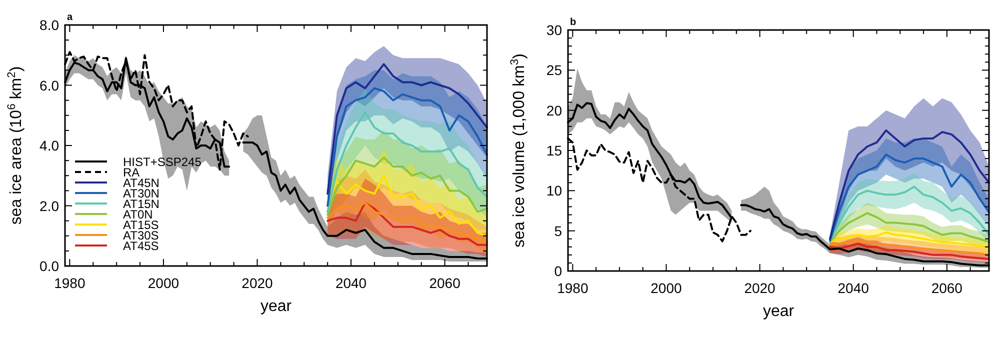 This screenshot has width=1000, height=341. What do you see at coordinates (554, 70) in the screenshot?
I see `y-tick-label: 25` at bounding box center [554, 70].